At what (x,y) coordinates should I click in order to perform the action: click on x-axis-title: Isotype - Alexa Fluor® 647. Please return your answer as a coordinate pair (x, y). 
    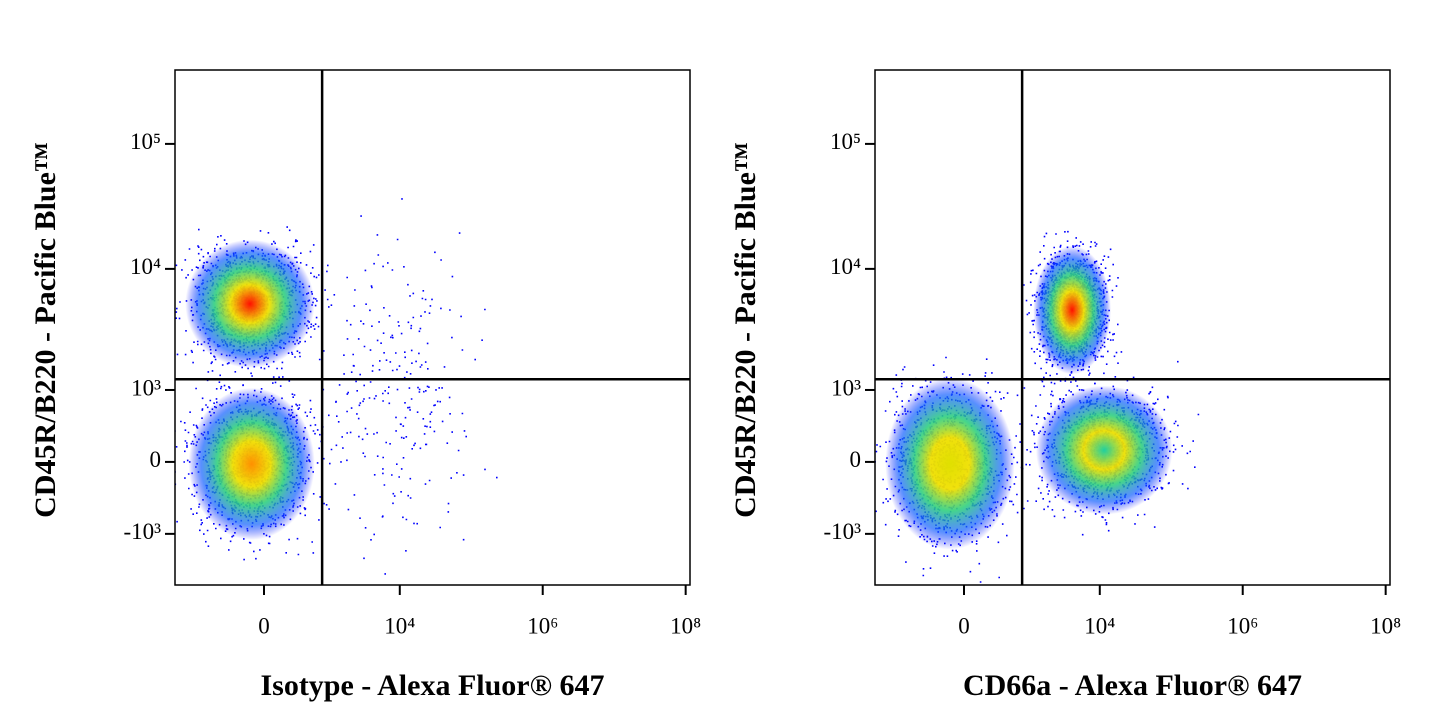
    Looking at the image, I should click on (432, 685).